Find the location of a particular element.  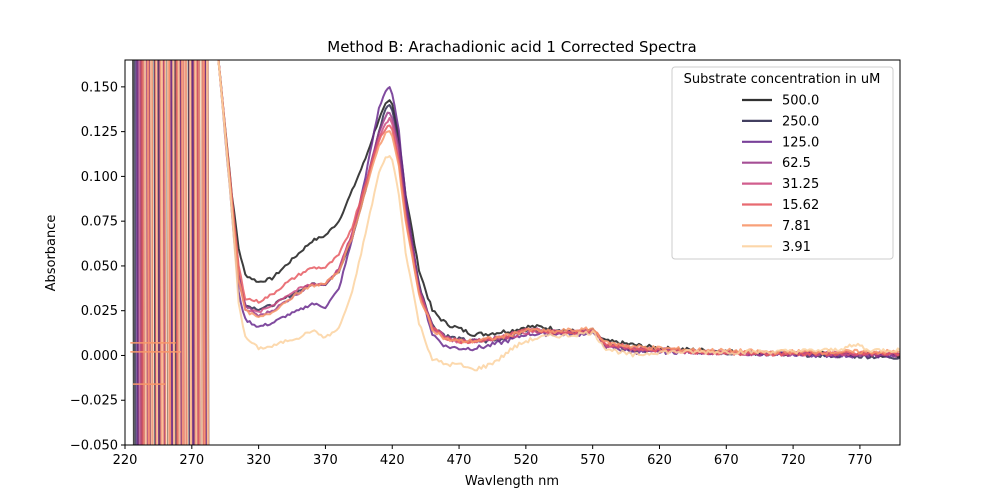

x-tick-label: 420 is located at coordinates (392, 460).